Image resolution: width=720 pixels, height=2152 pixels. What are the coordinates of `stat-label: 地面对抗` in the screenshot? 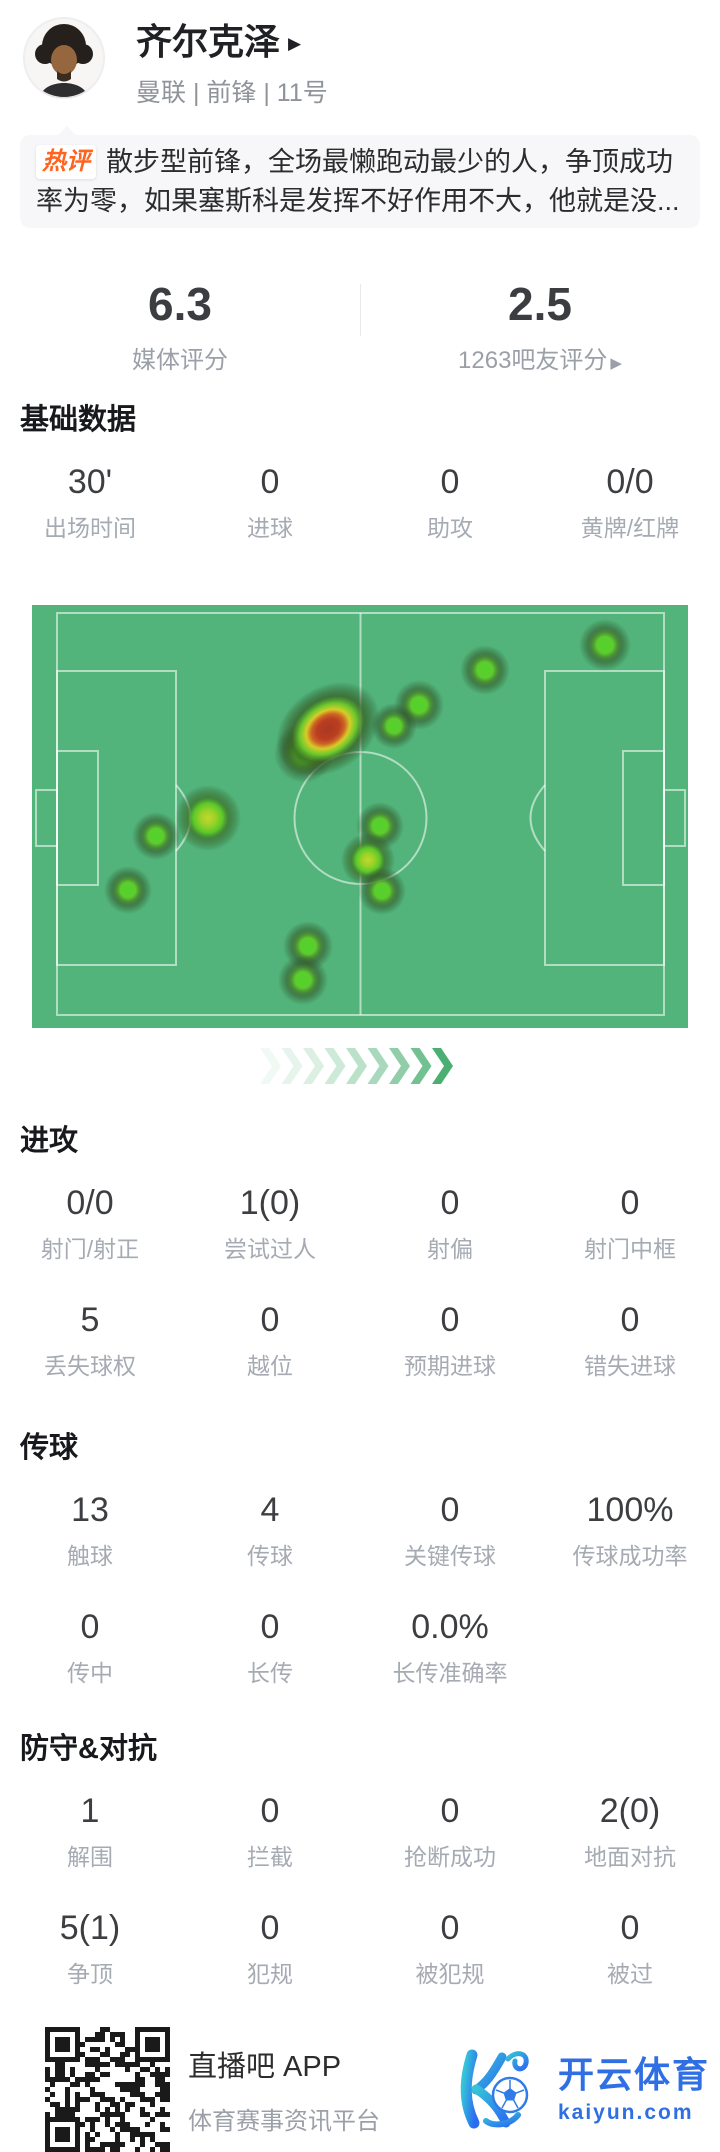 It's located at (630, 1857).